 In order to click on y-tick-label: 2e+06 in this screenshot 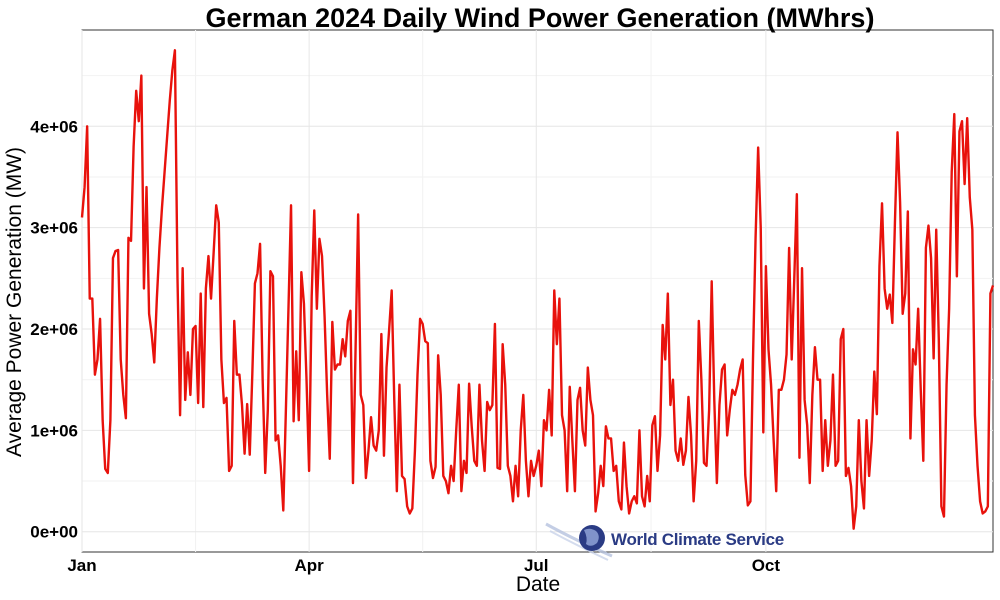, I will do `click(54, 329)`.